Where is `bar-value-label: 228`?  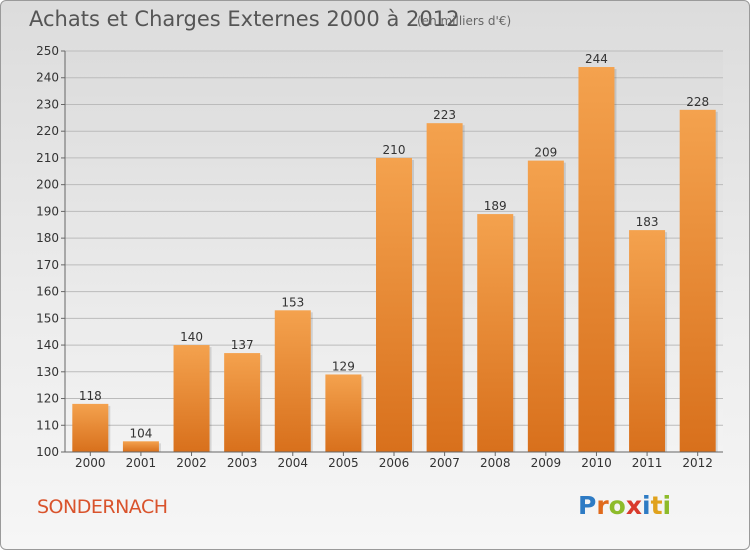 bar-value-label: 228 is located at coordinates (697, 102).